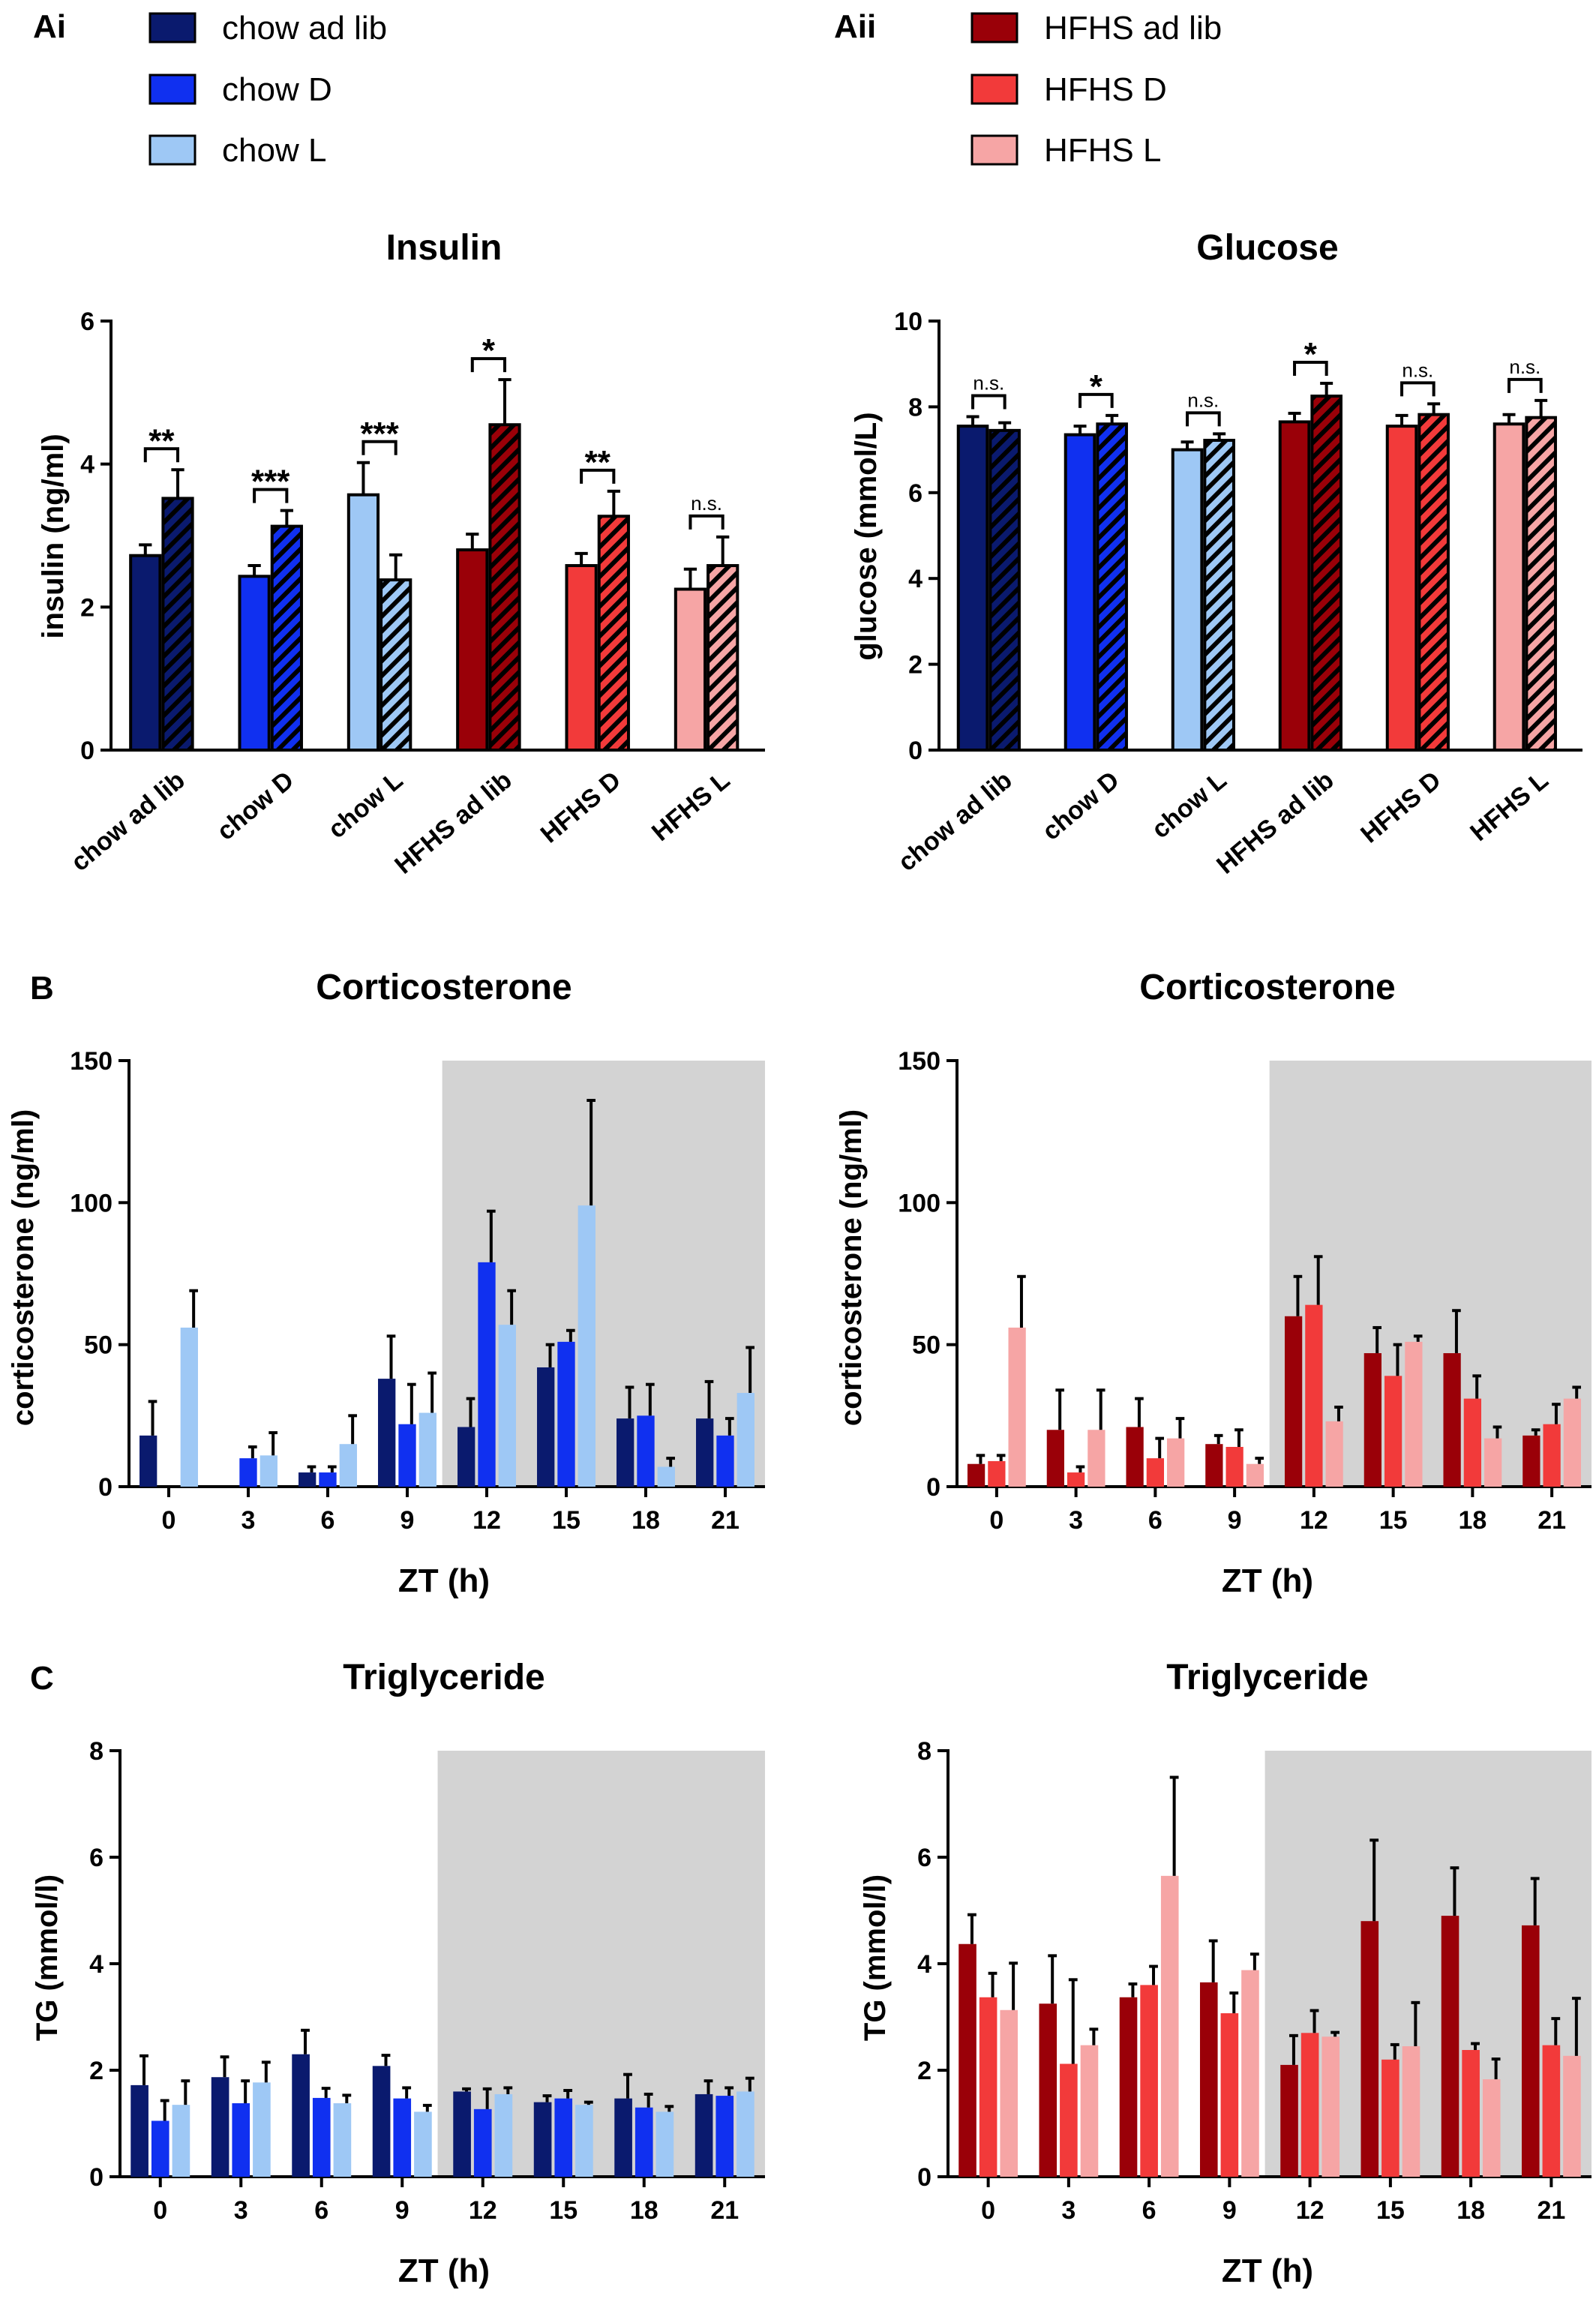  I want to click on significance-label: **, so click(161, 440).